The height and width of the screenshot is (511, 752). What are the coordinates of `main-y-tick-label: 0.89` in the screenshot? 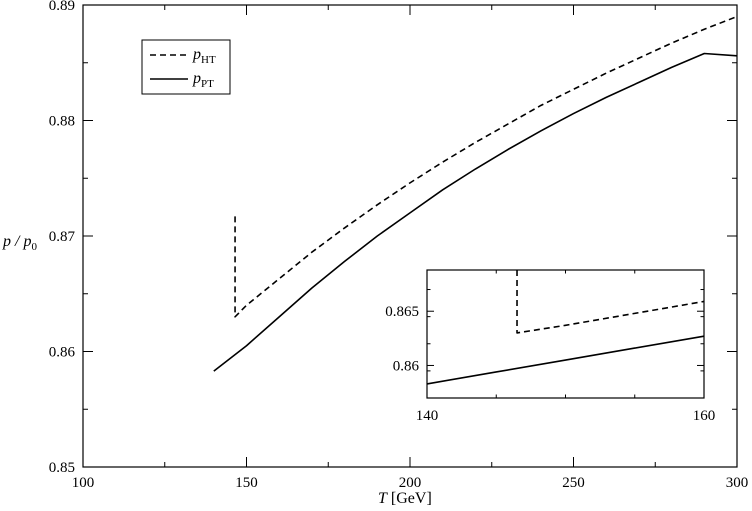 It's located at (62, 7).